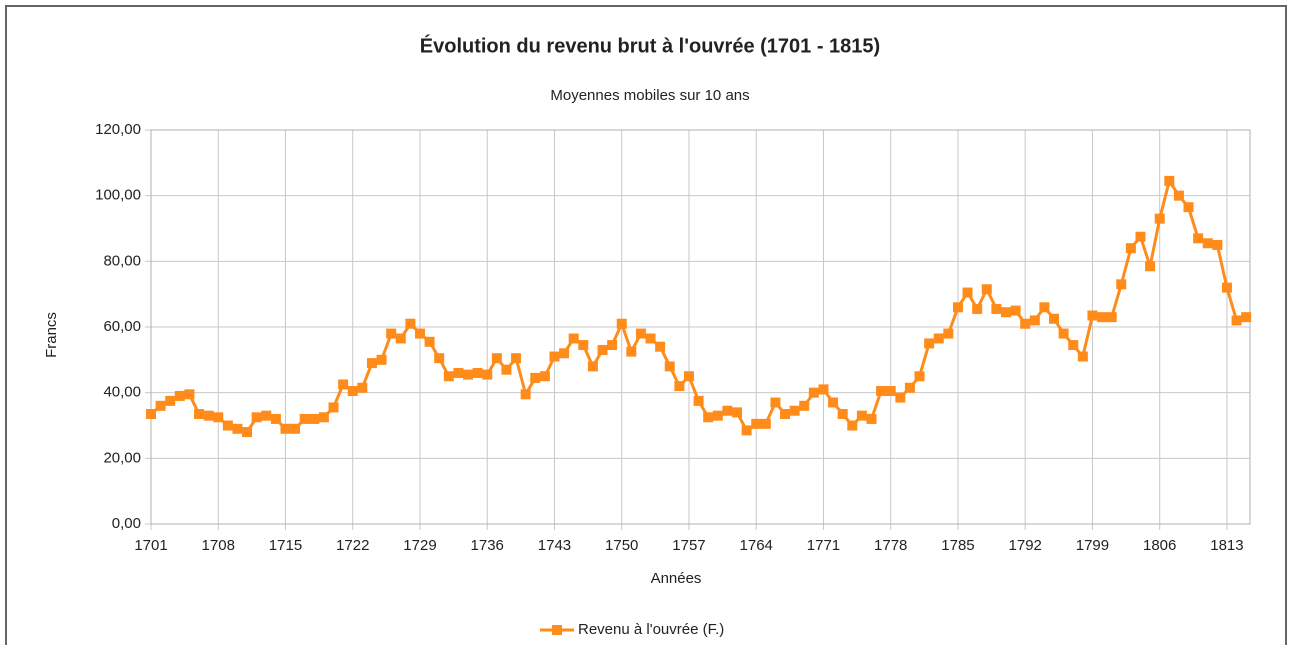 This screenshot has width=1290, height=645. Describe the element at coordinates (688, 545) in the screenshot. I see `x-tick-label: 1757` at that location.